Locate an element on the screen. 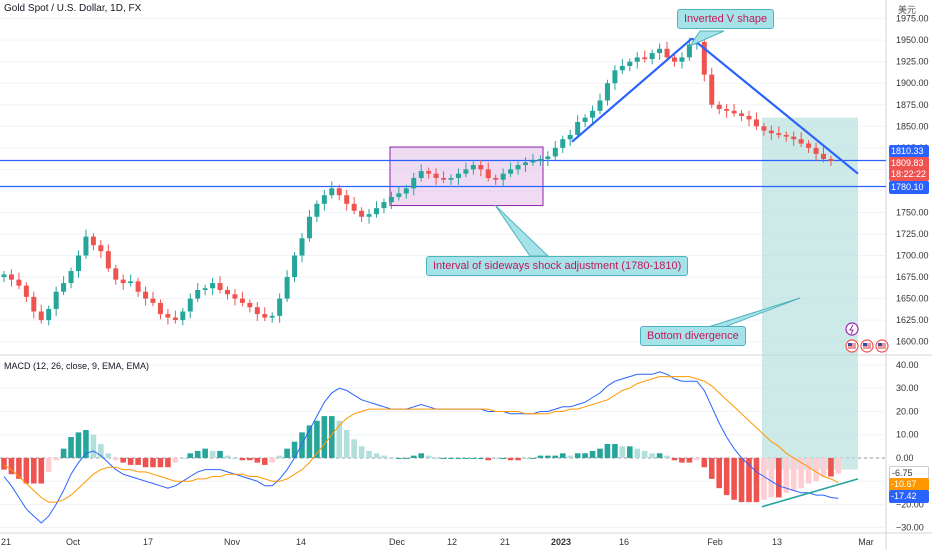  price-tick-label: 1700.00 is located at coordinates (912, 256).